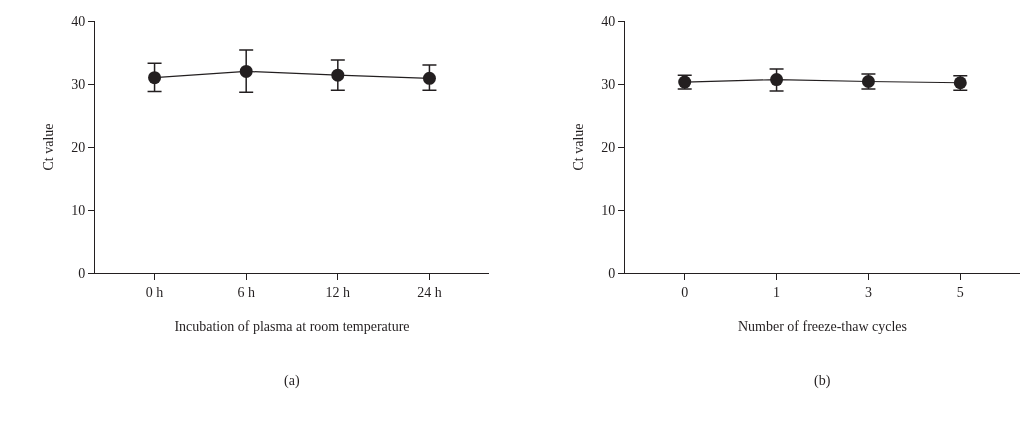  Describe the element at coordinates (246, 292) in the screenshot. I see `x-tick-label: 6 h` at that location.